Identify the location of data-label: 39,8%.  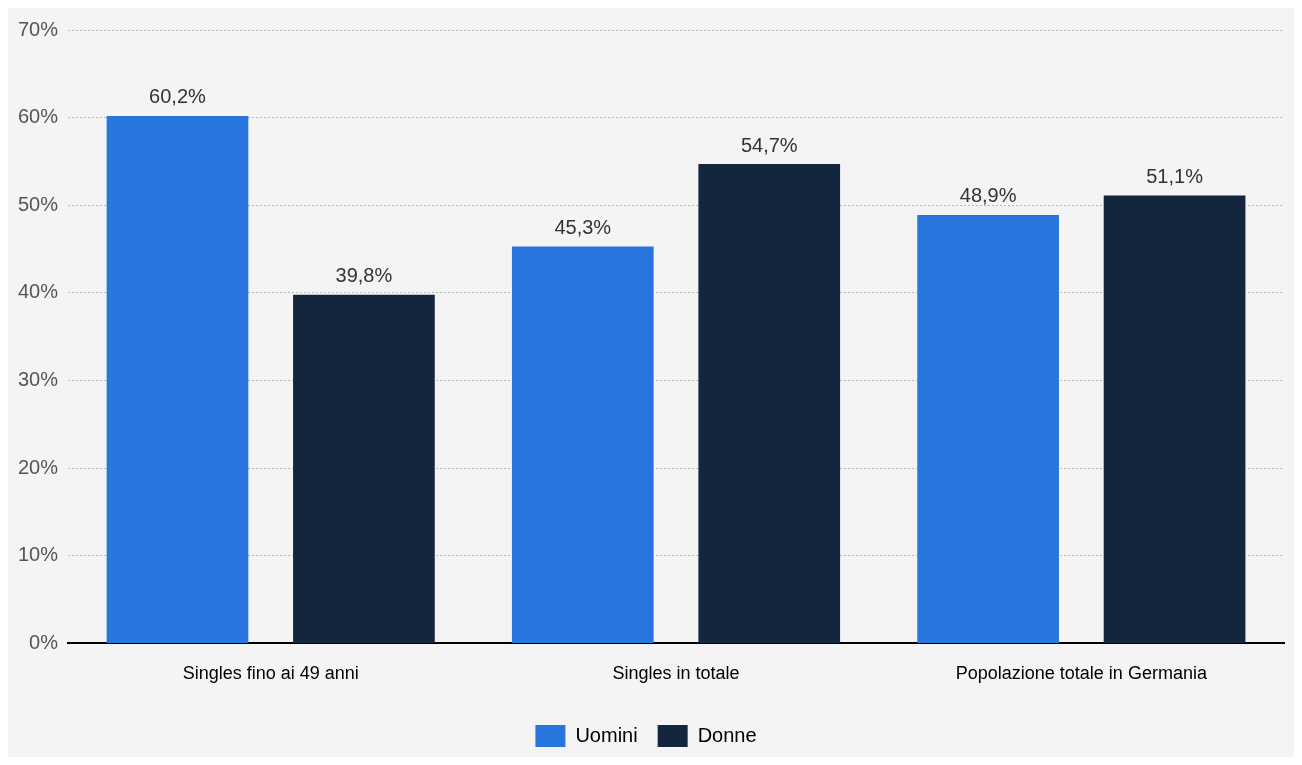
(364, 275).